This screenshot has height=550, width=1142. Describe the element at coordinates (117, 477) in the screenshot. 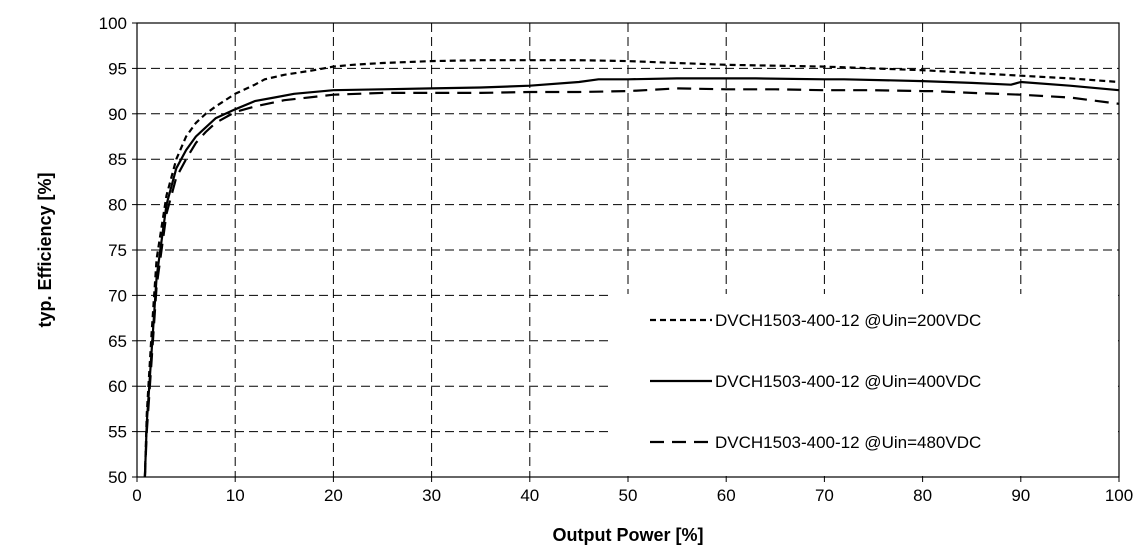

I see `y-tick-label: 50` at that location.